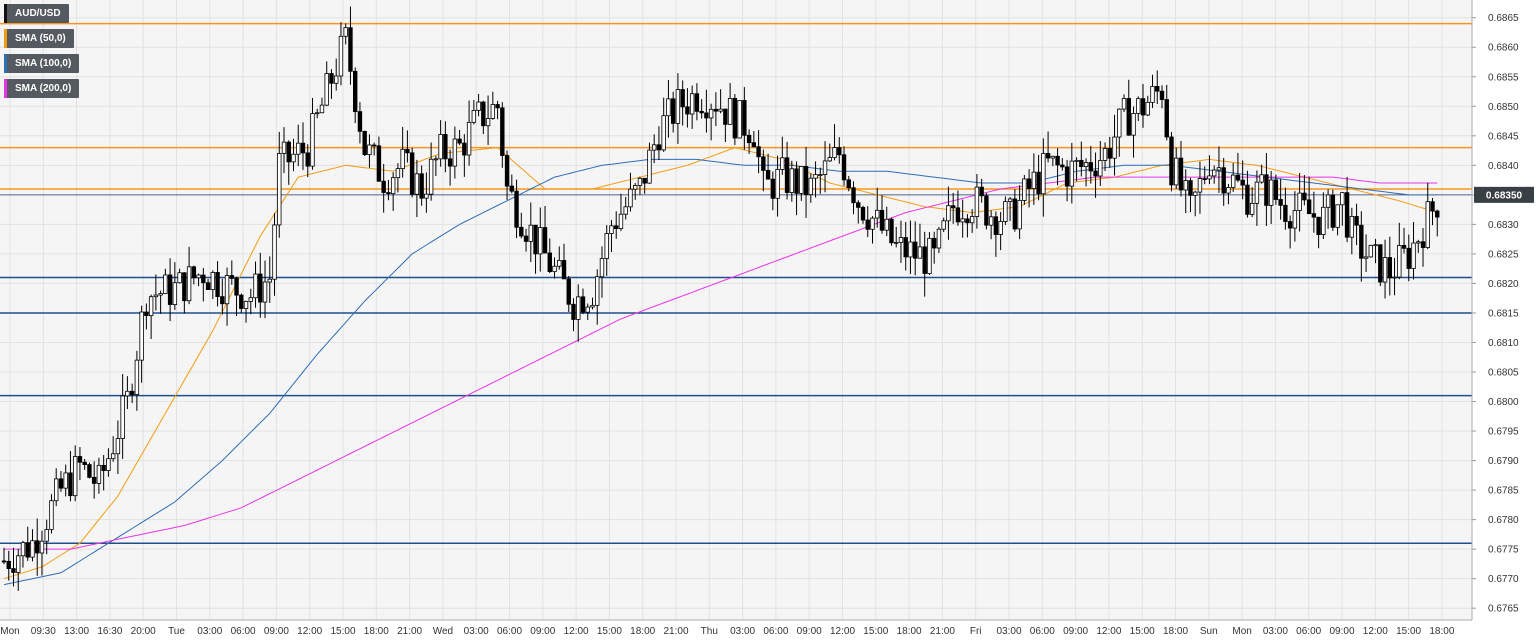 This screenshot has width=1536, height=641. What do you see at coordinates (1503, 373) in the screenshot?
I see `y-tick-label: 0.6805` at bounding box center [1503, 373].